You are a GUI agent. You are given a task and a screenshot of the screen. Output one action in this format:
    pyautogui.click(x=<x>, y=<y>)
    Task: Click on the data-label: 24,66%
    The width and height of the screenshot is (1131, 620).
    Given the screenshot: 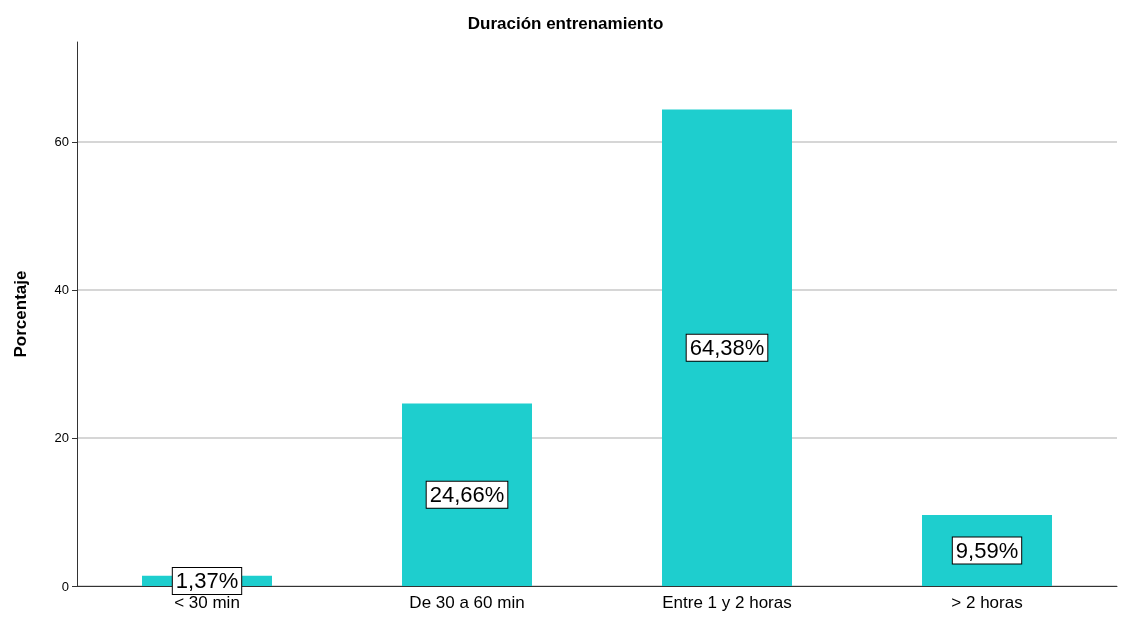 What is the action you would take?
    pyautogui.click(x=467, y=495)
    